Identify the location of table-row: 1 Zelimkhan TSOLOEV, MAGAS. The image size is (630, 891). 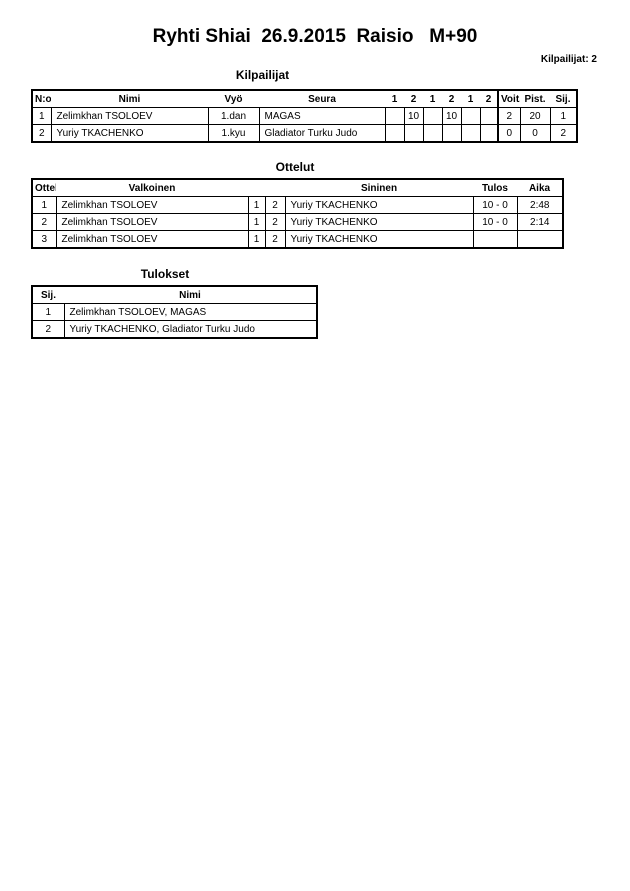
(174, 312).